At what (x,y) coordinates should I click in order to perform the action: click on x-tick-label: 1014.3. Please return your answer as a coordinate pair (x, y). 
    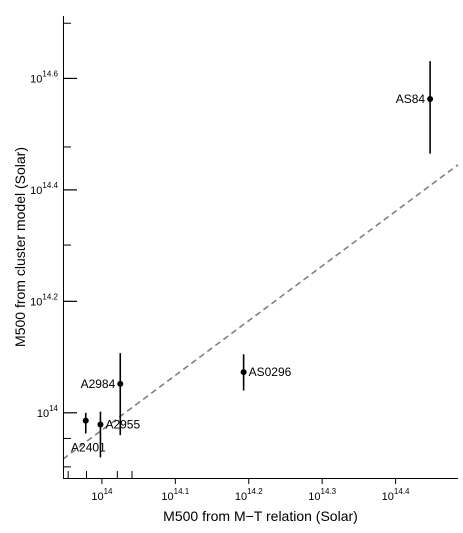
    Looking at the image, I should click on (322, 495).